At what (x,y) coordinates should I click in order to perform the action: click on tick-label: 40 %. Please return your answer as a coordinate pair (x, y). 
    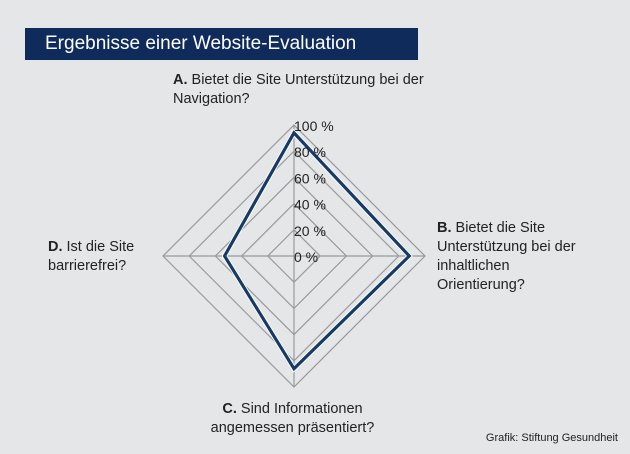
    Looking at the image, I should click on (310, 205).